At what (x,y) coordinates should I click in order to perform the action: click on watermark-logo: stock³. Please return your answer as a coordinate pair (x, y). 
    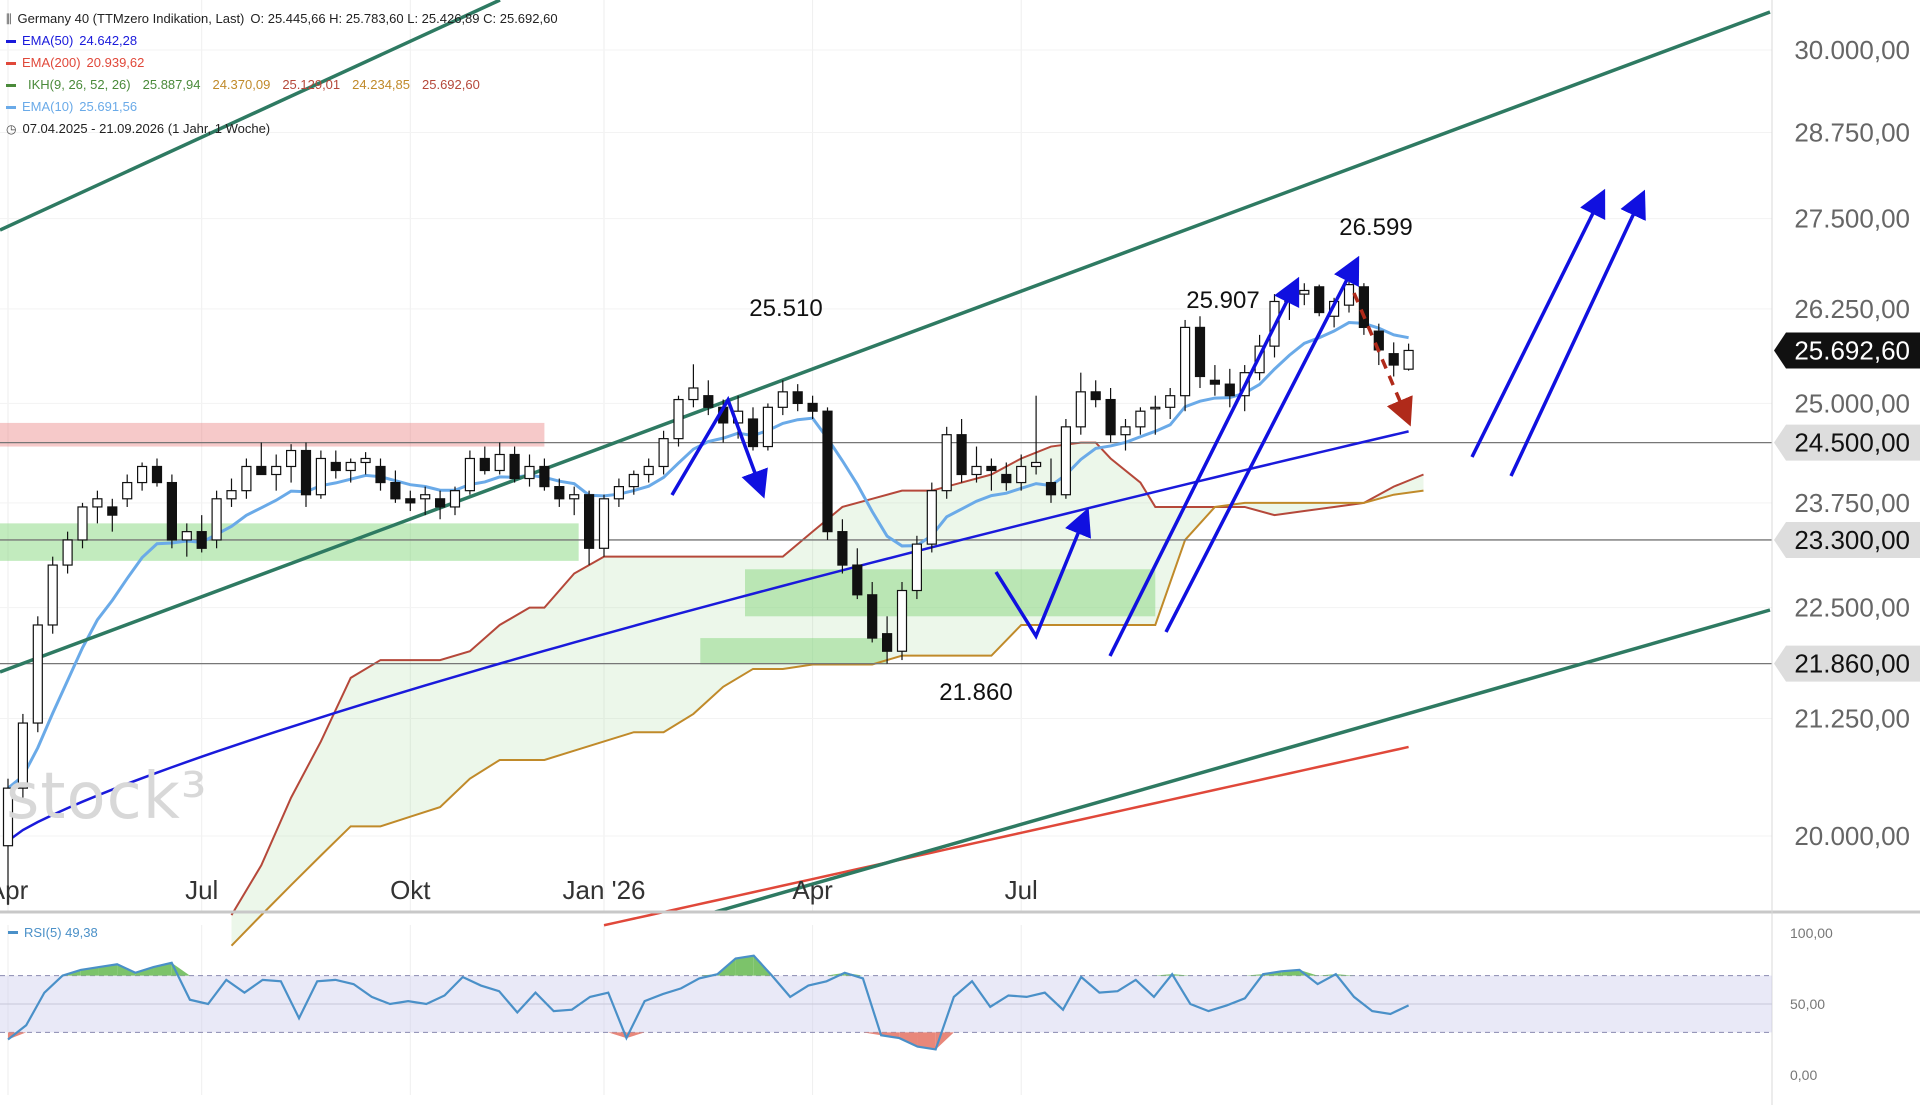
    Looking at the image, I should click on (107, 797).